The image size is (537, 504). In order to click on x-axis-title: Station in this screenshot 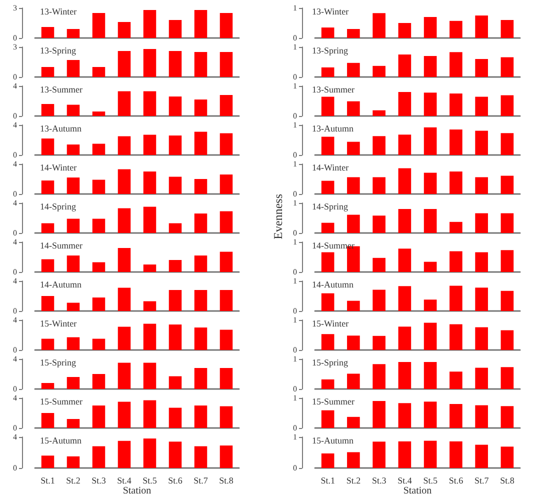, I will do `click(137, 490)`.